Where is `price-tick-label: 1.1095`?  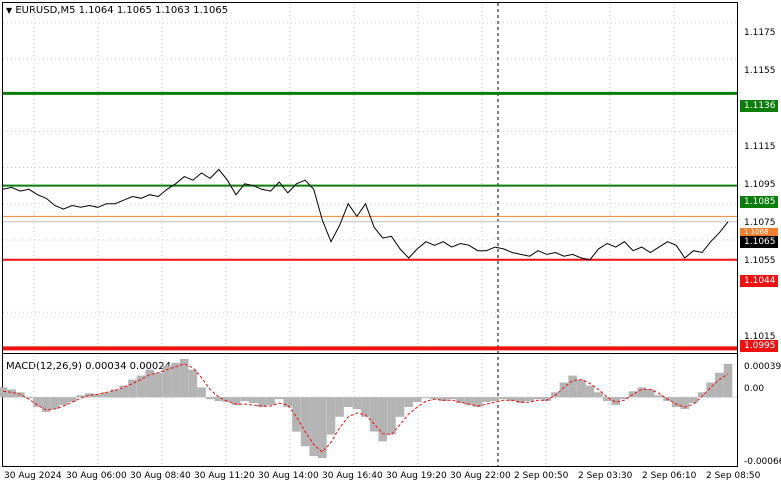
price-tick-label: 1.1095 is located at coordinates (760, 185).